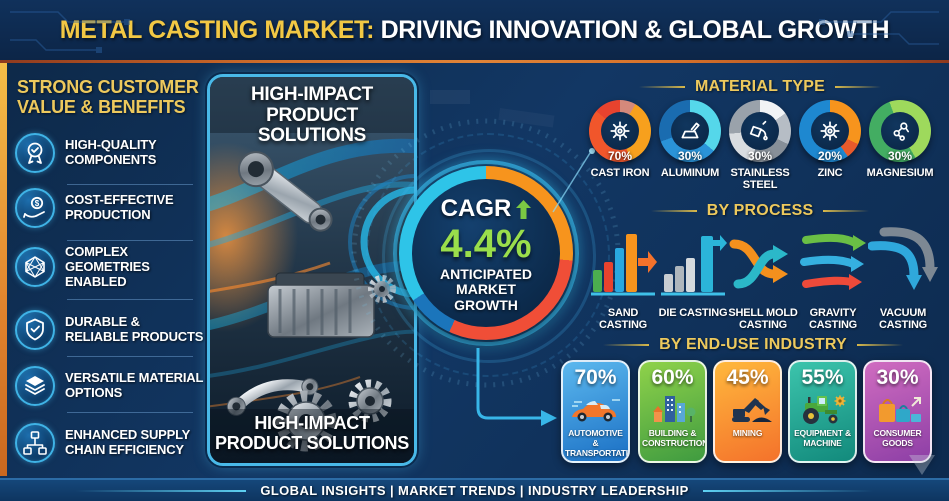  Describe the element at coordinates (760, 179) in the screenshot. I see `material-name: STAINLESS STEEL` at that location.